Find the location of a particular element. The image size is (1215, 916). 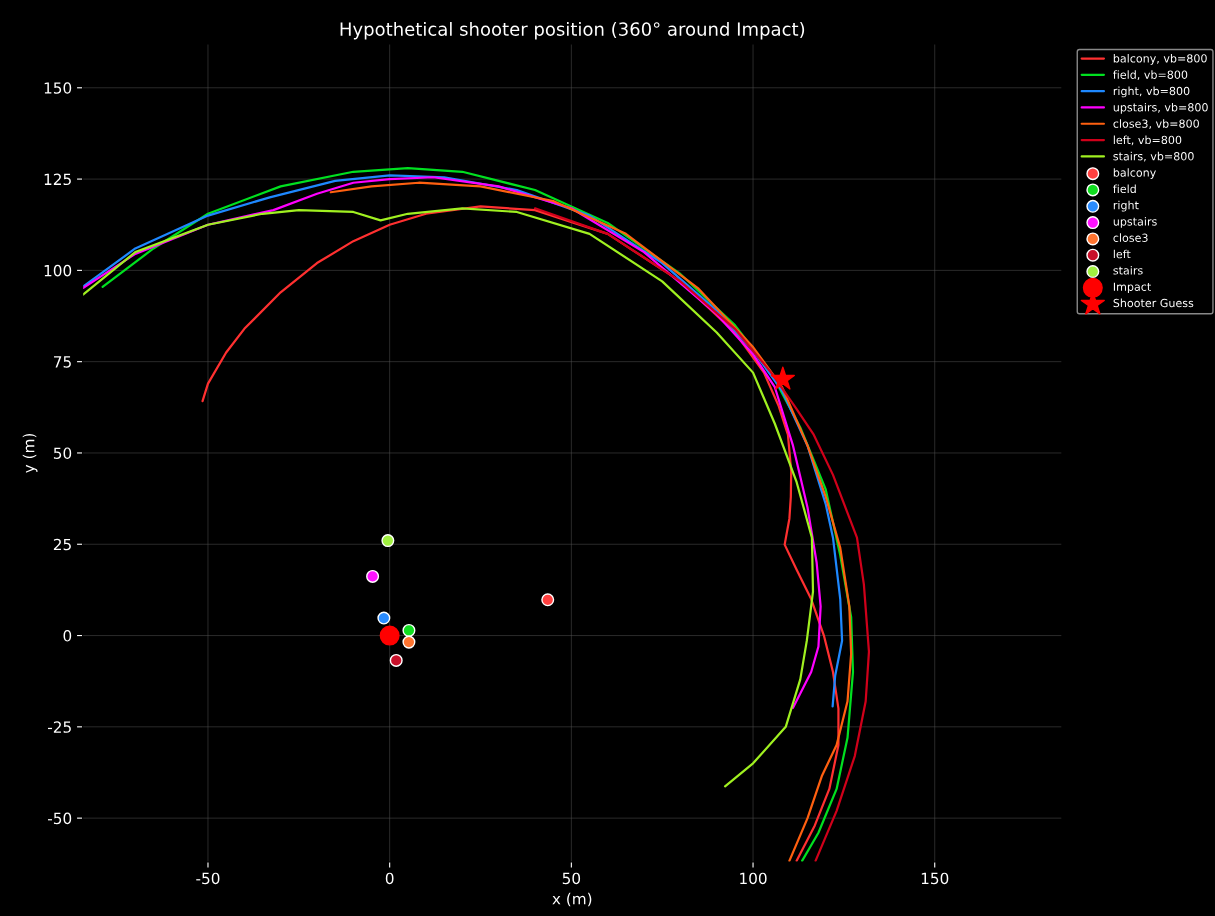

y-tick-label: 75 is located at coordinates (62, 362).